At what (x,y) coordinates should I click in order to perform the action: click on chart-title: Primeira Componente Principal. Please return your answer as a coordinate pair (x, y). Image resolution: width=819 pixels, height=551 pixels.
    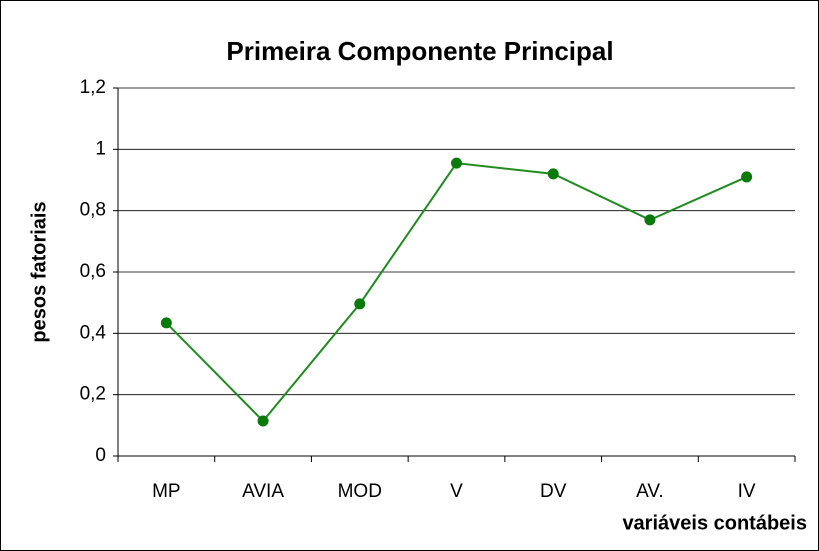
    Looking at the image, I should click on (419, 51).